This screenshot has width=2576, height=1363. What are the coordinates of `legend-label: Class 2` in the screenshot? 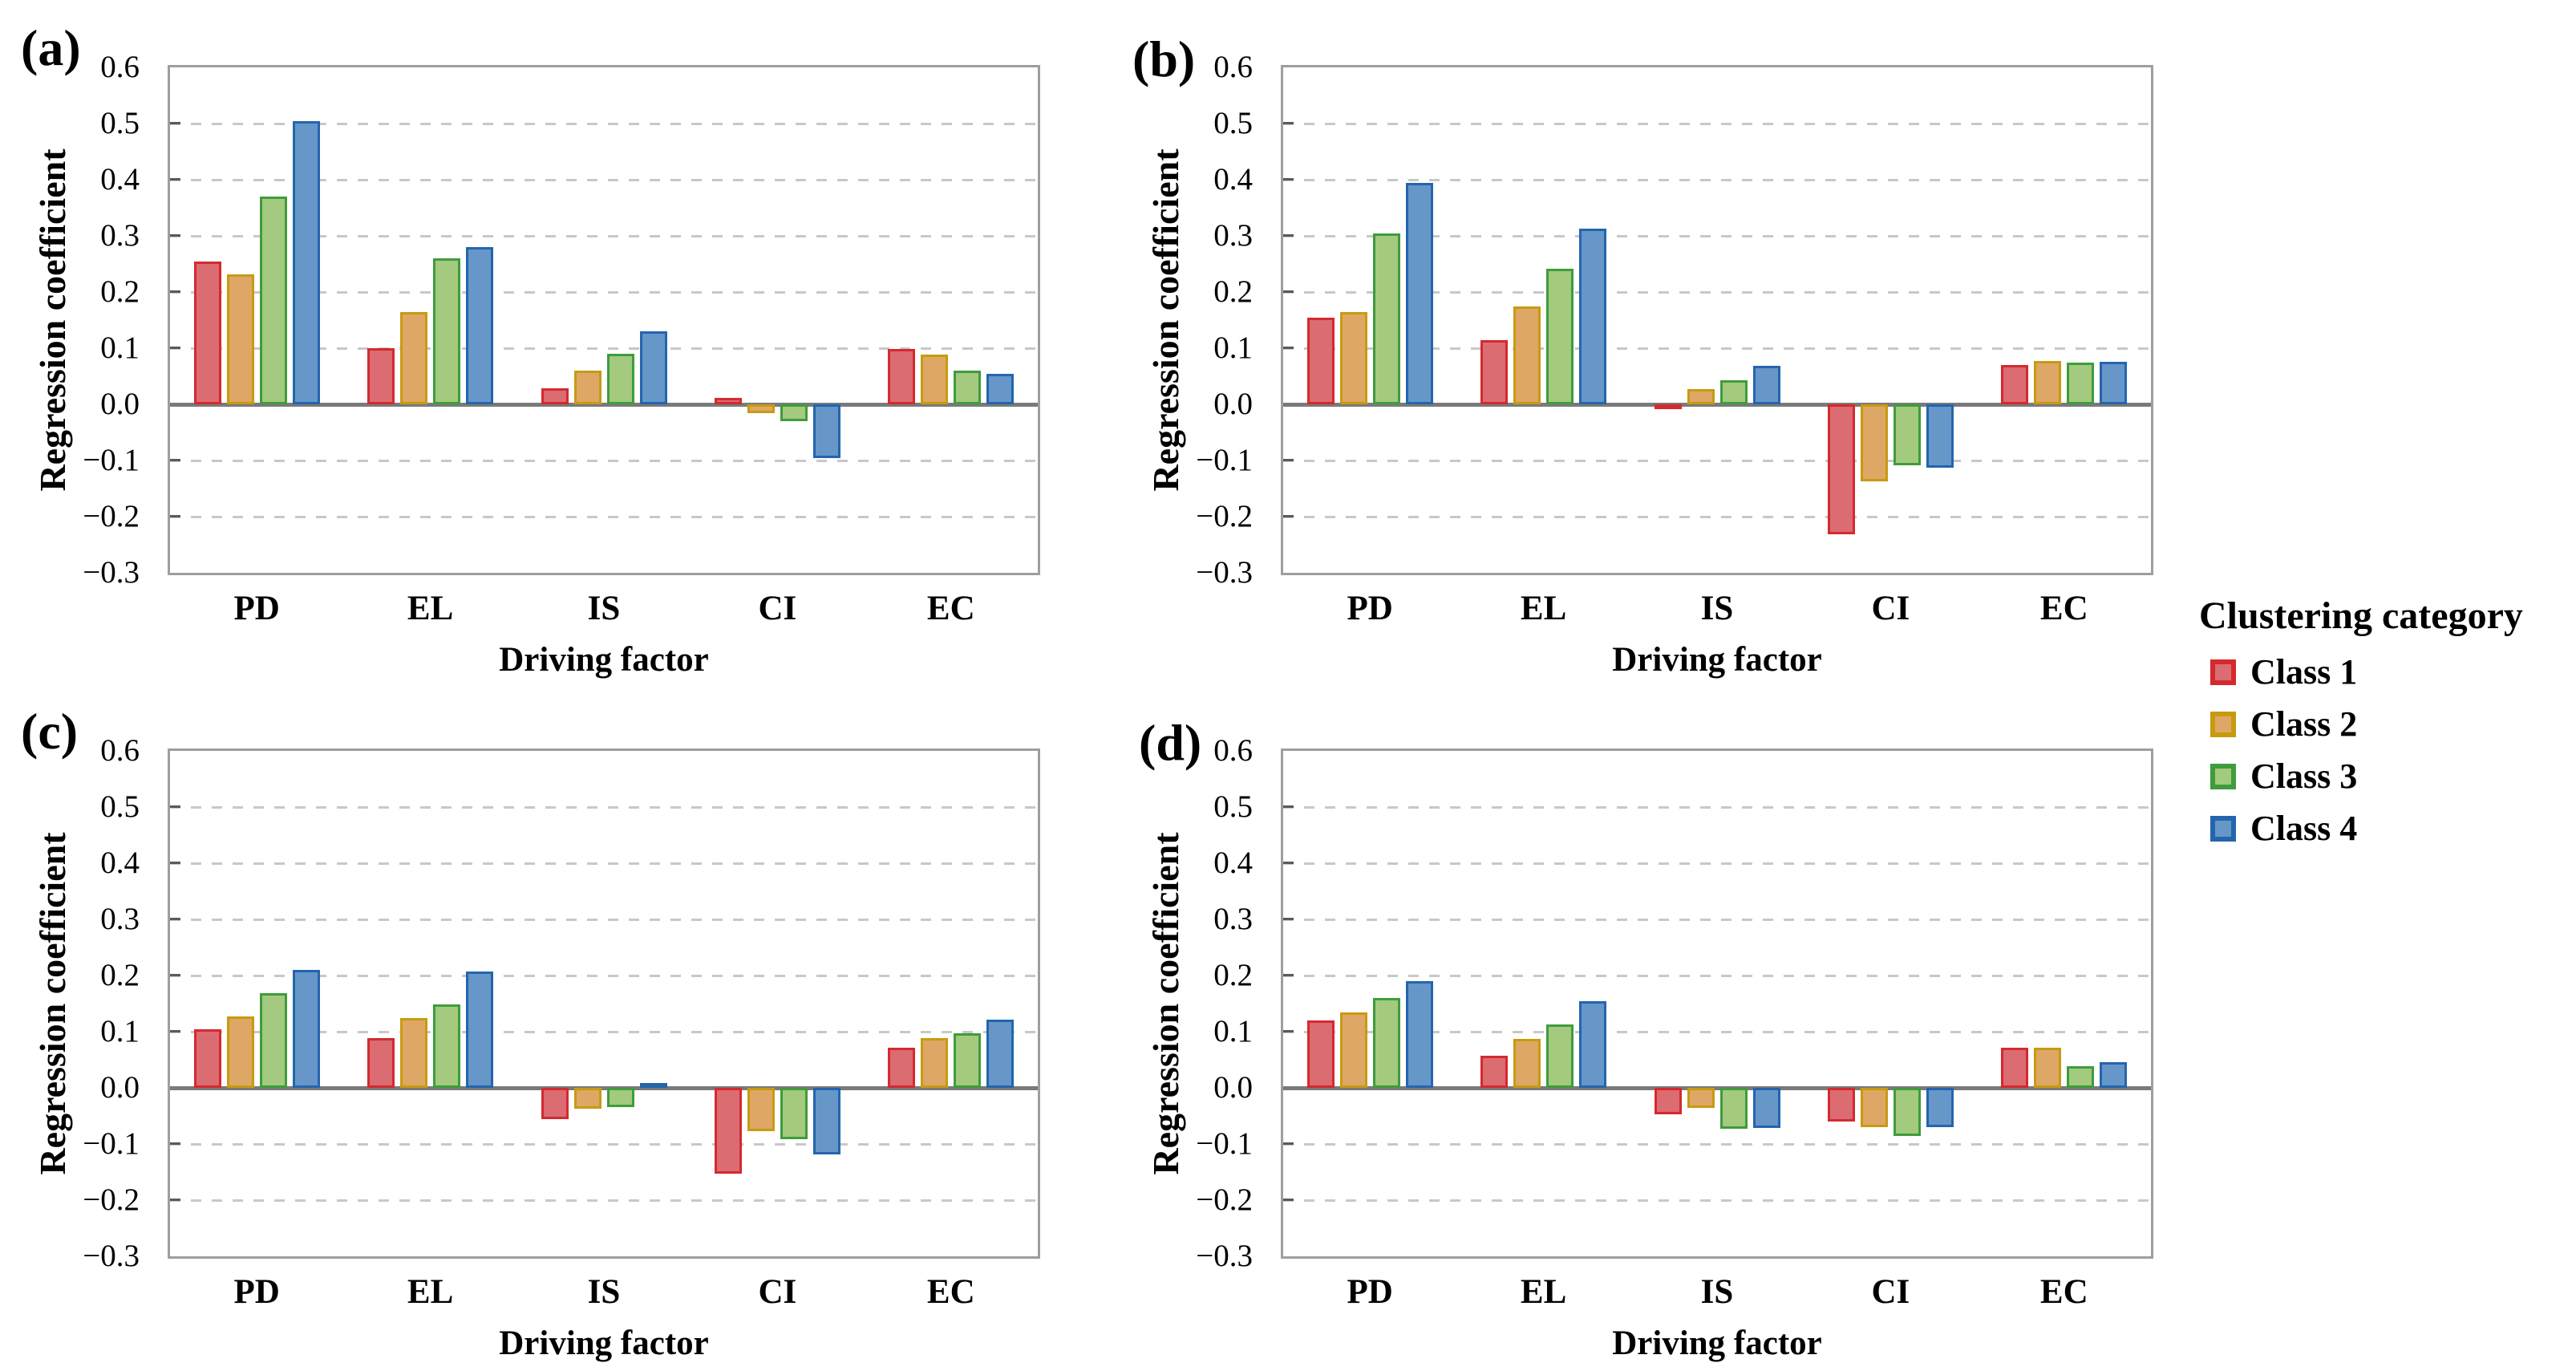 It's located at (2304, 724).